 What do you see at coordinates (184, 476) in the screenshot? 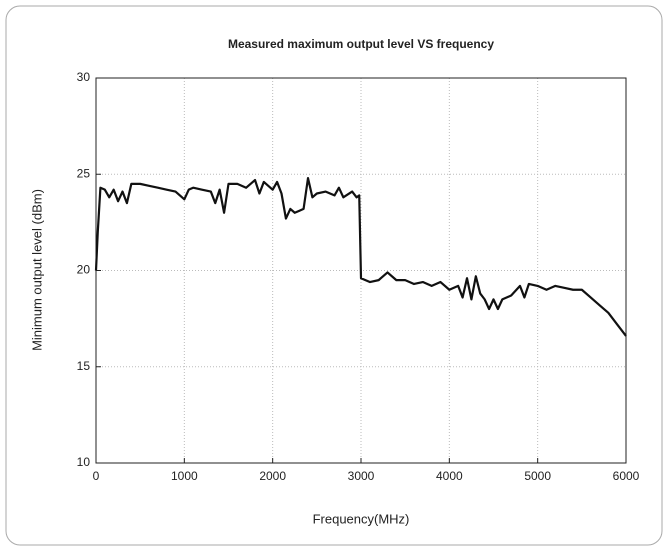
I see `x-tick-label: 1000` at bounding box center [184, 476].